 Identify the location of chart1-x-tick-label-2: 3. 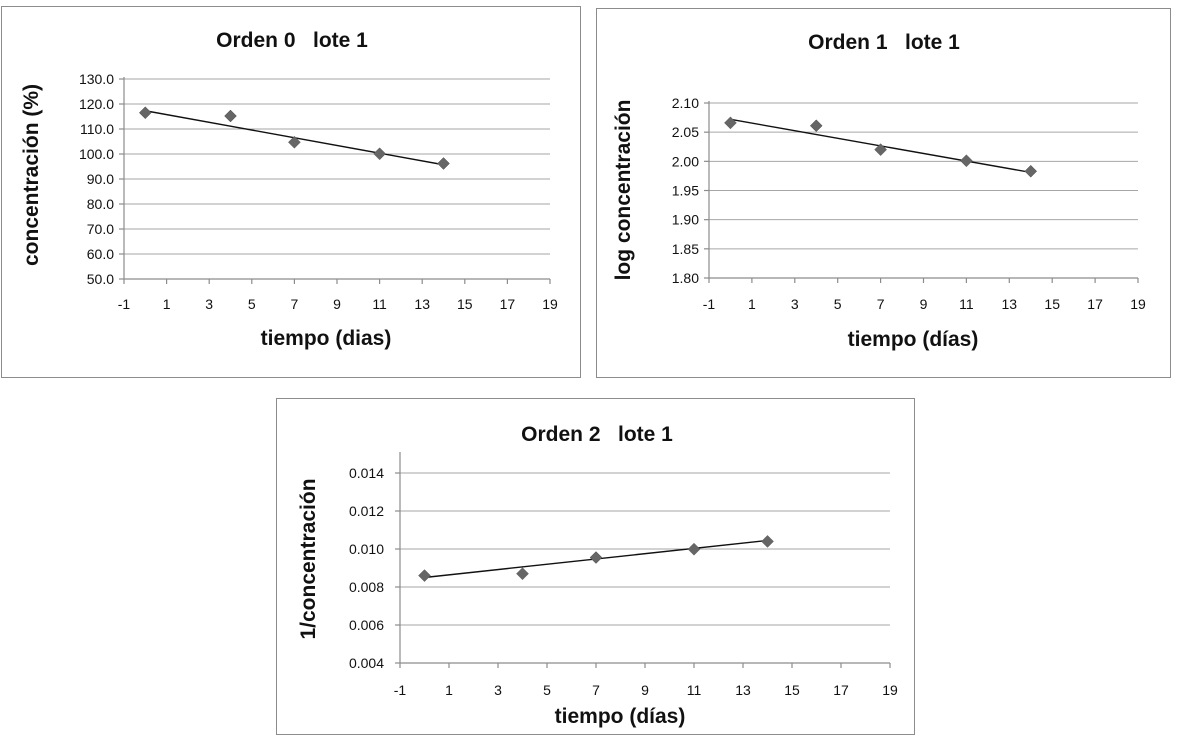
(795, 304).